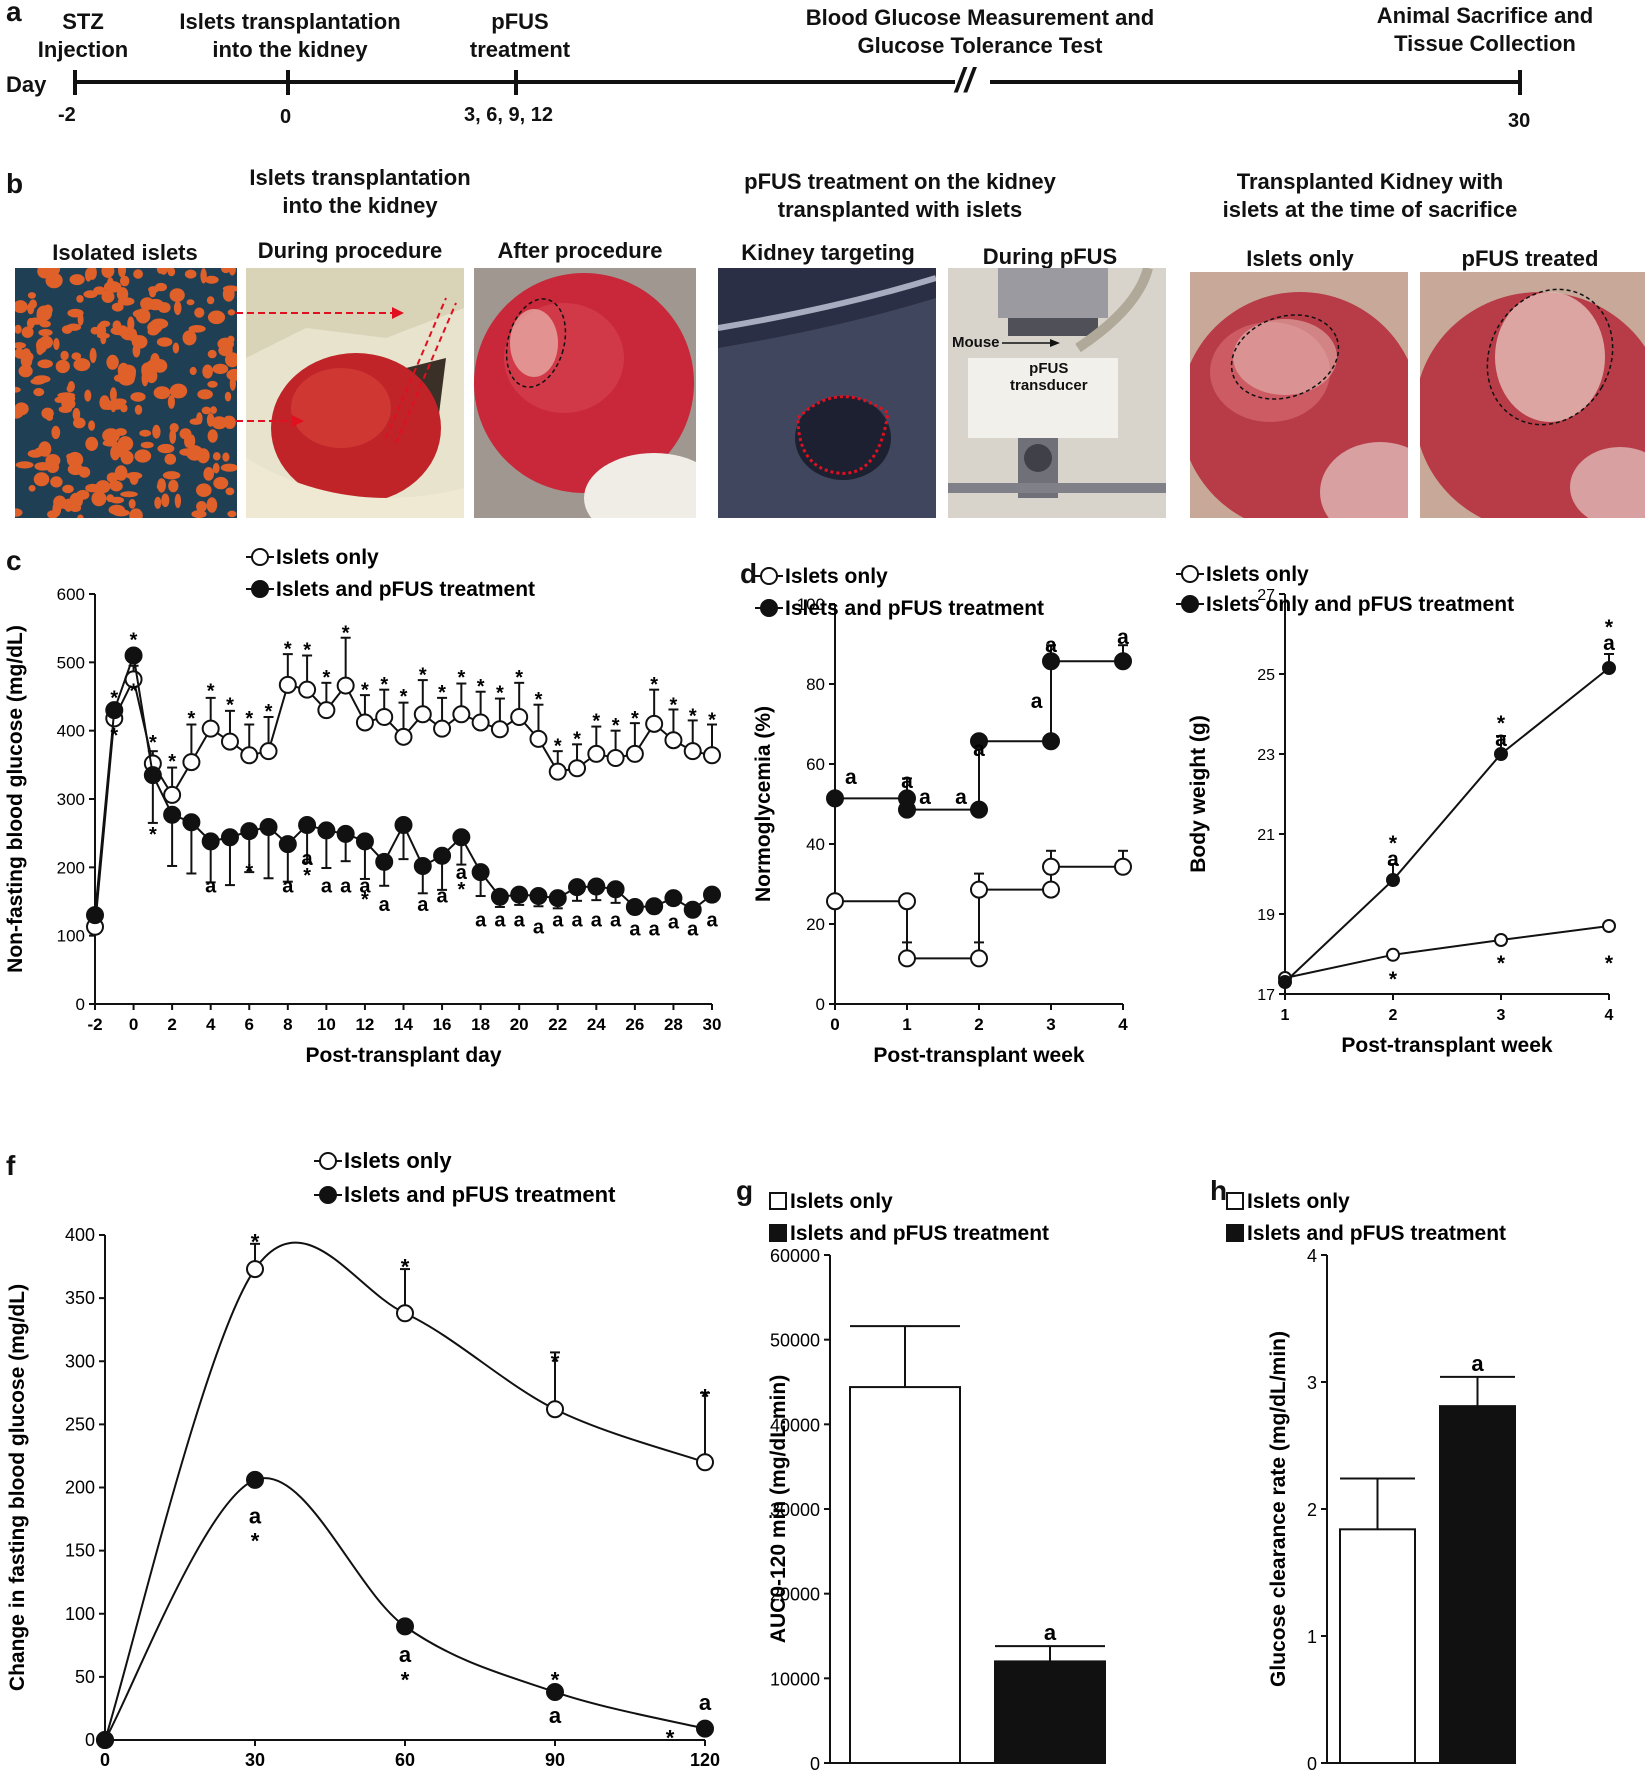 The width and height of the screenshot is (1645, 1775). I want to click on y-axis-label: Glucose clearance rate (mg/dL/min), so click(1278, 1509).